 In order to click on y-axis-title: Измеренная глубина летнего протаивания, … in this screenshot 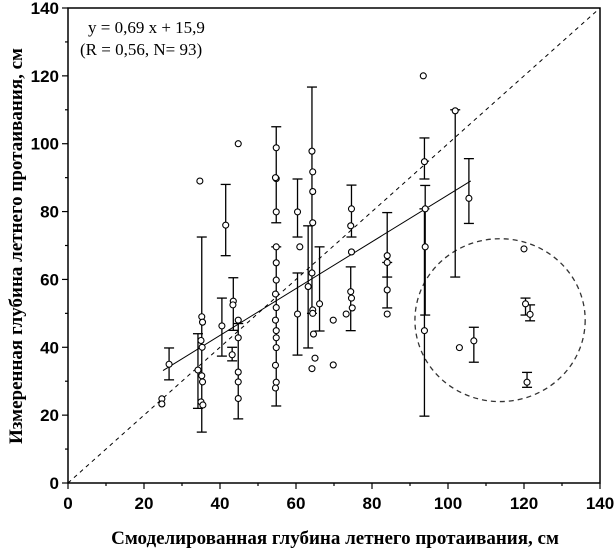, I will do `click(16, 246)`.